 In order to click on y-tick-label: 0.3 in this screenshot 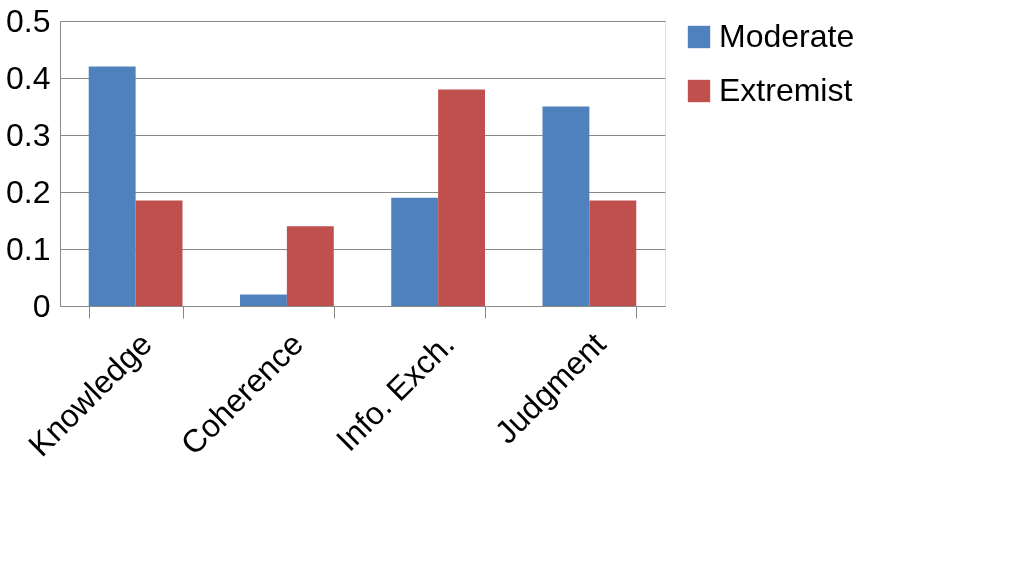, I will do `click(28, 134)`.